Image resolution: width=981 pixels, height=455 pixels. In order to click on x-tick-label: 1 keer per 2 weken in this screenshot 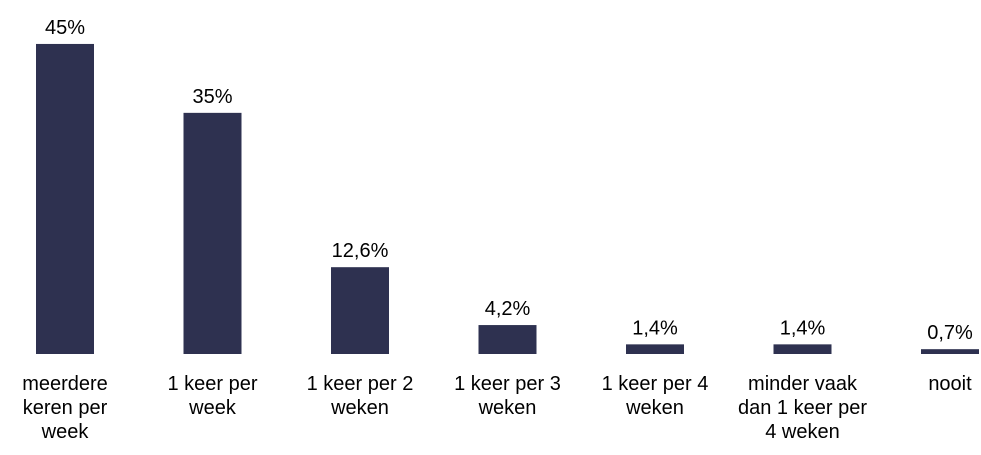, I will do `click(360, 396)`.